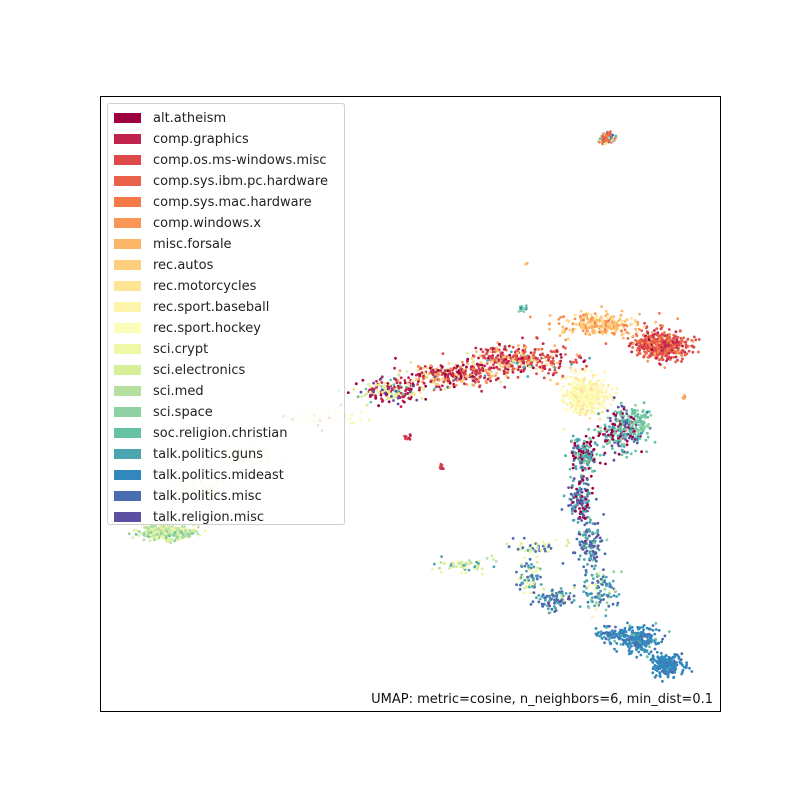  What do you see at coordinates (127, 454) in the screenshot?
I see `legend-swatch` at bounding box center [127, 454].